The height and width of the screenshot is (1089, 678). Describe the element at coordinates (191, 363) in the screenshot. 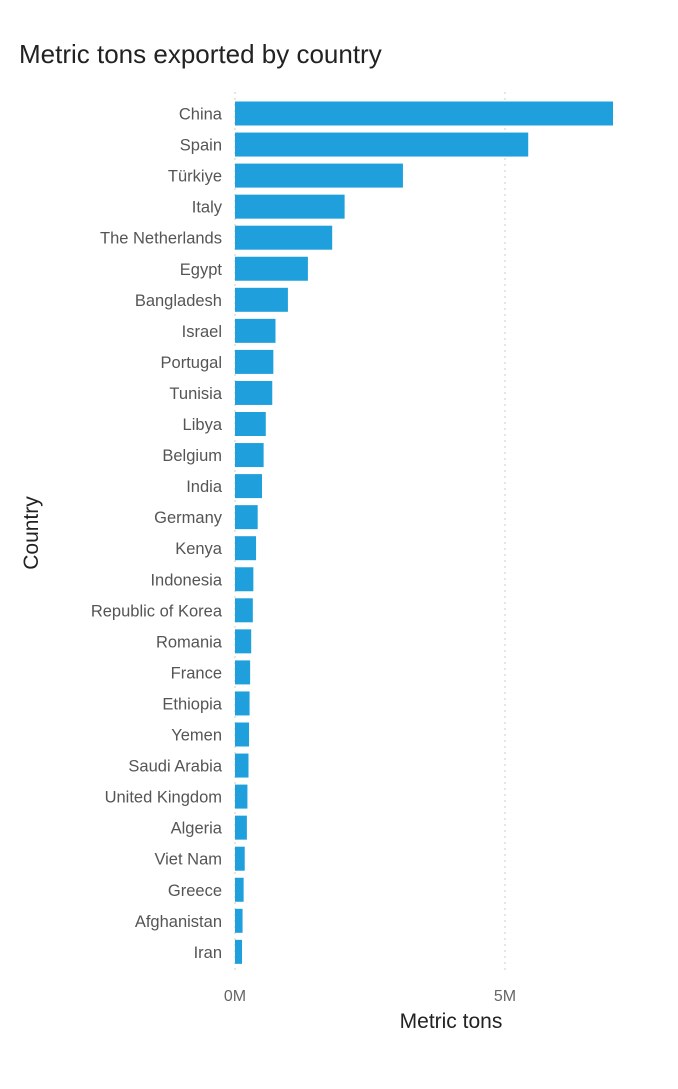

I see `category-label: Portugal` at that location.